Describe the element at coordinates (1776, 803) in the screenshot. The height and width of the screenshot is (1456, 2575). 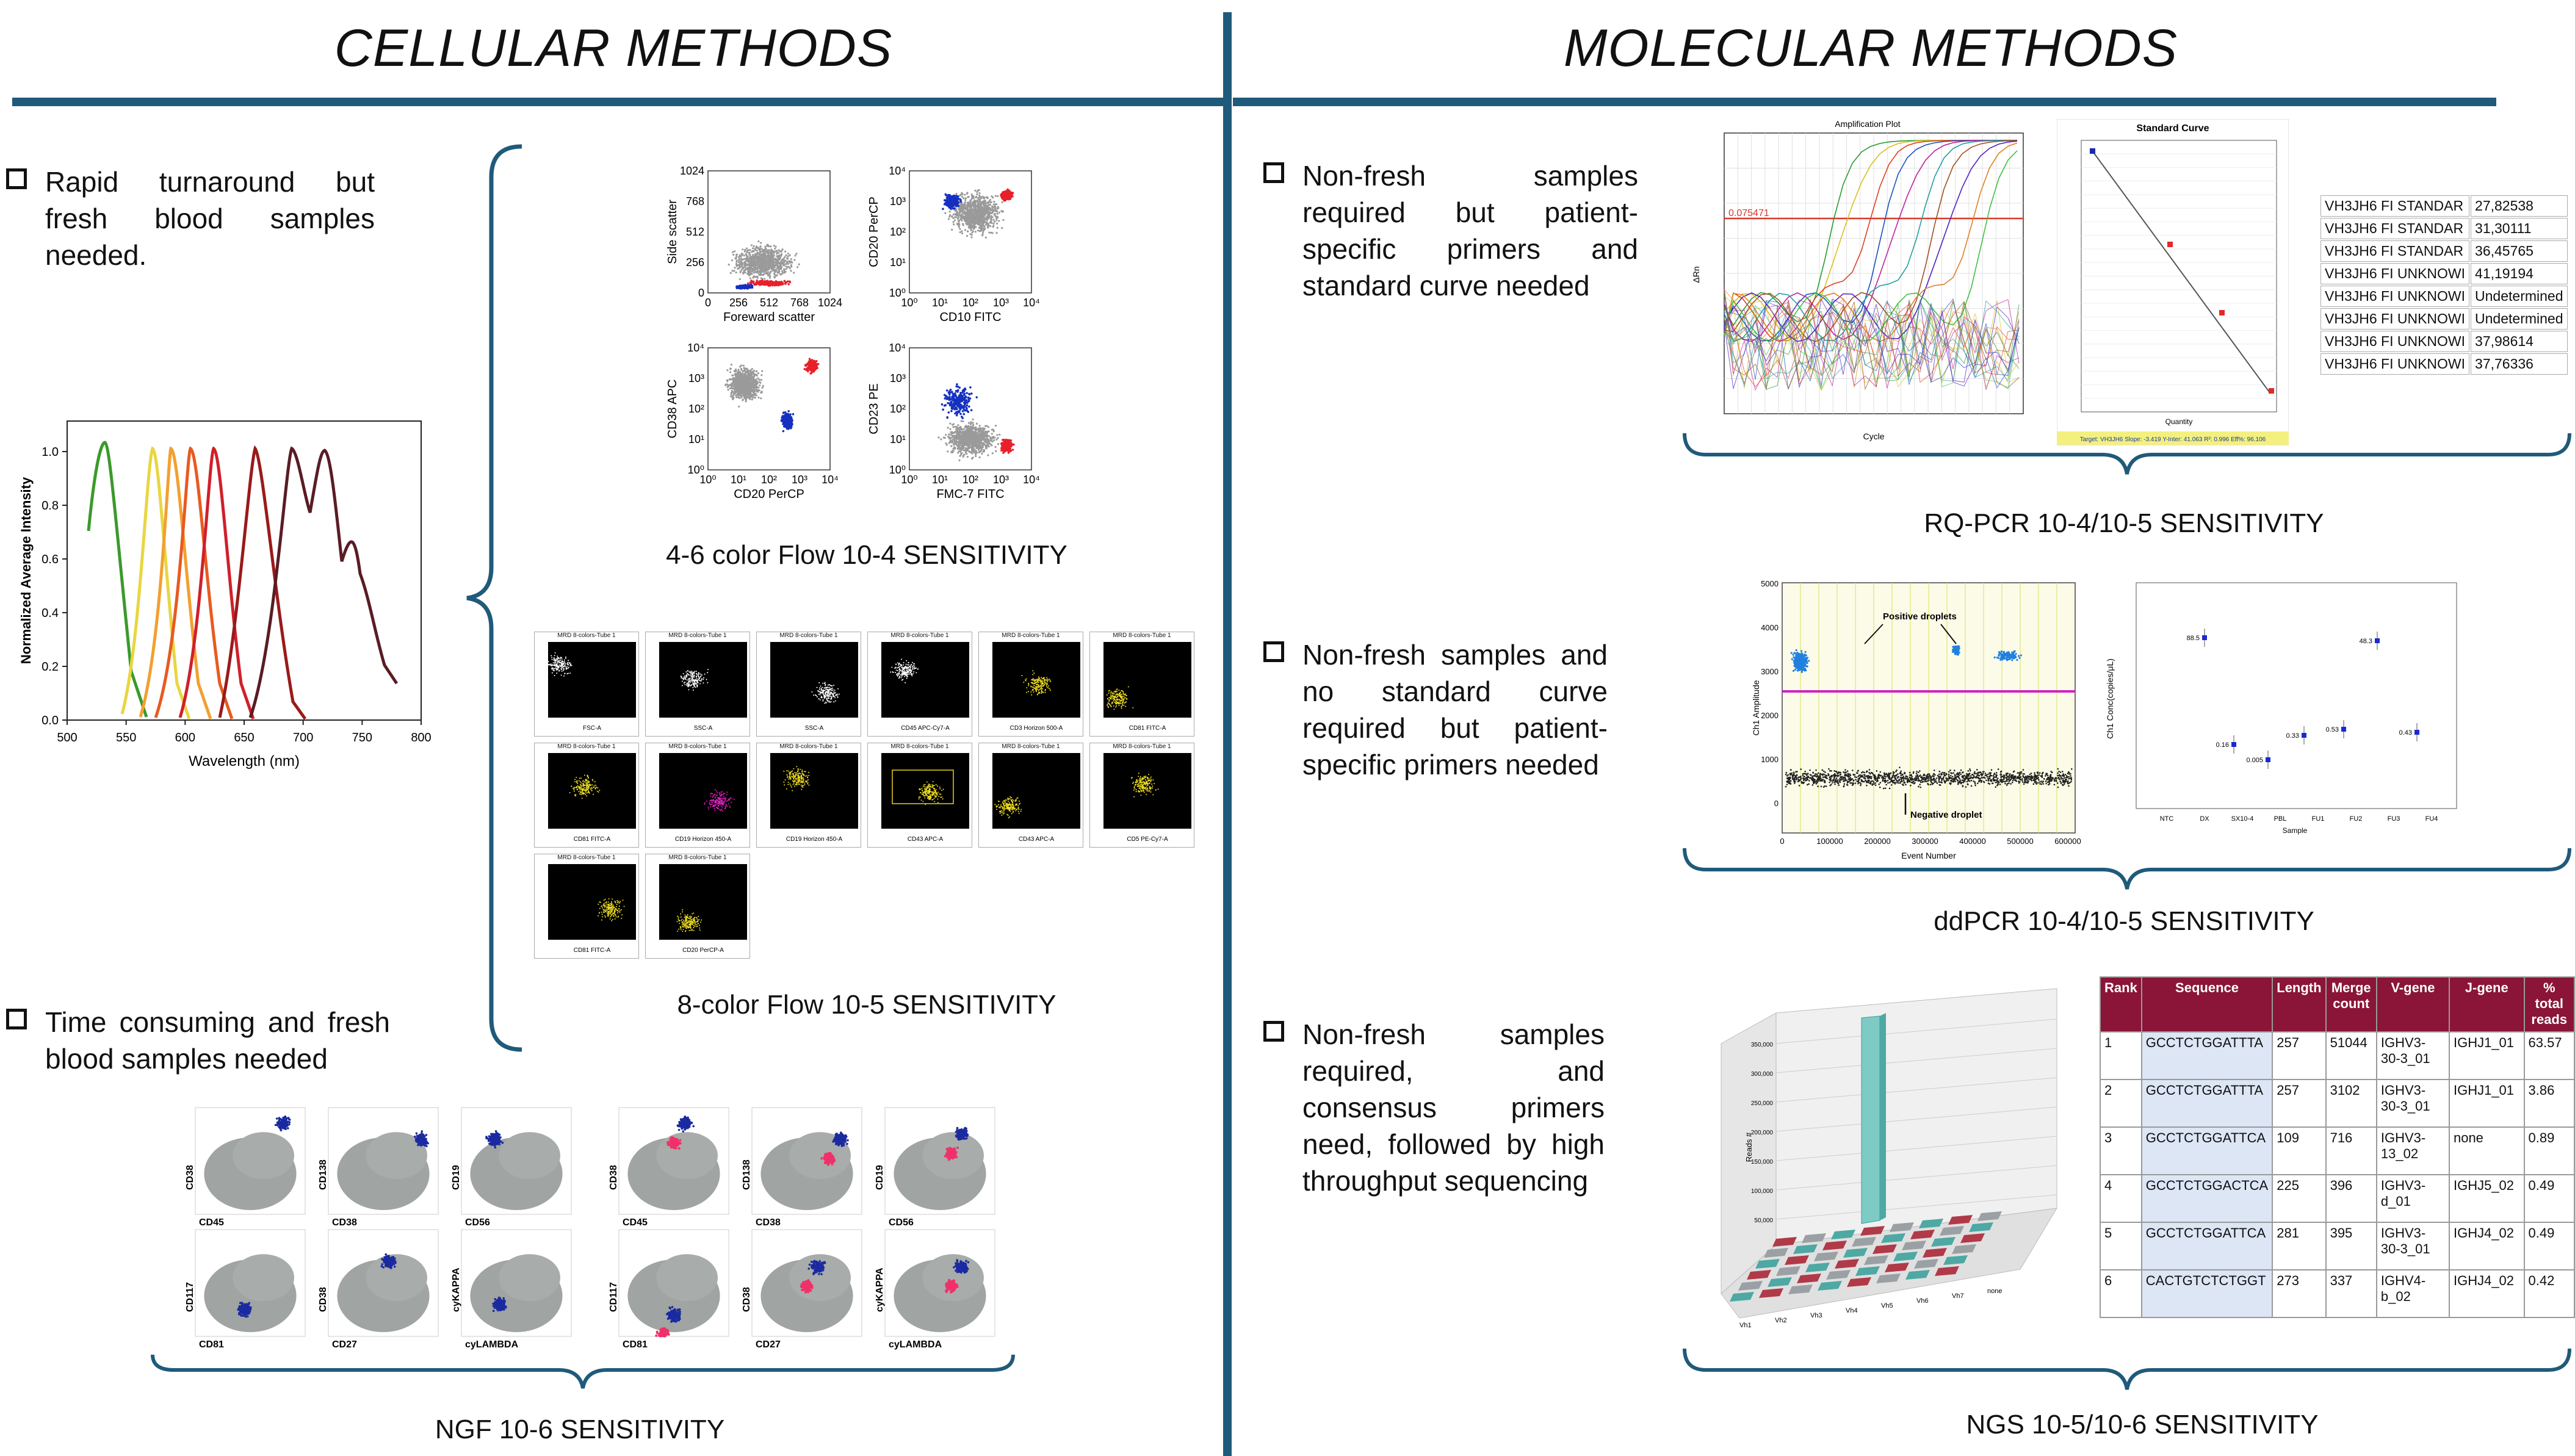
I see `ddpcr-ytick: 0` at that location.